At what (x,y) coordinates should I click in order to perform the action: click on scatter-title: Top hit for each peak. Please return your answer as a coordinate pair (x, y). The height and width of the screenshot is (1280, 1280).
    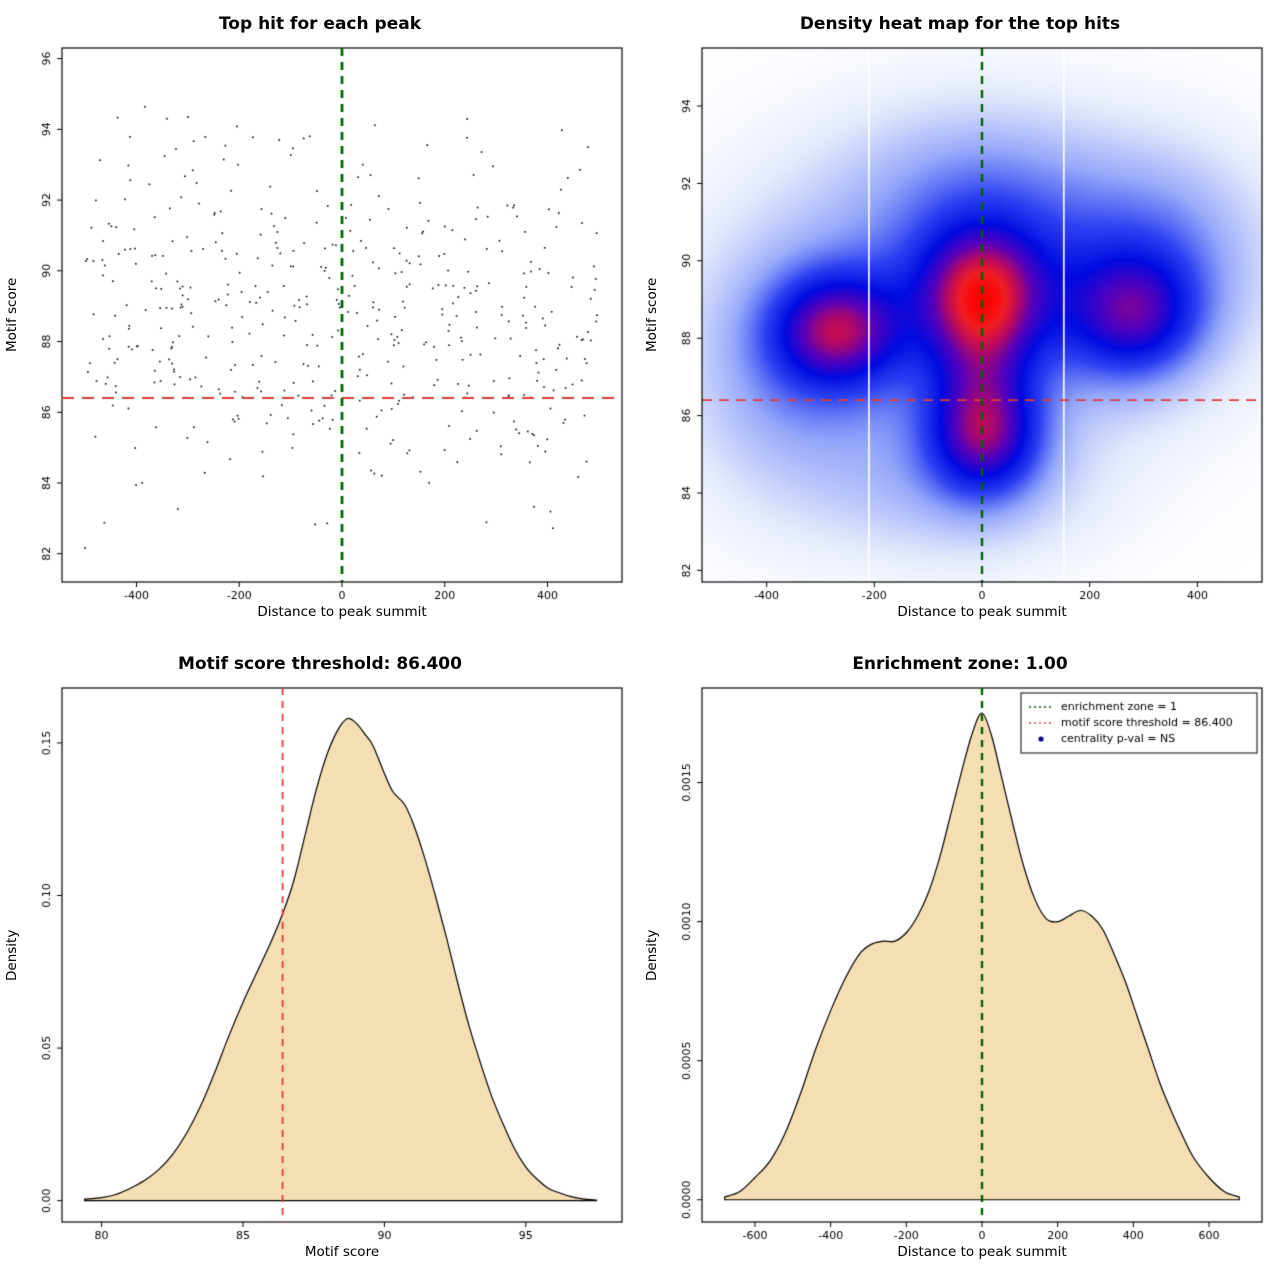
    Looking at the image, I should click on (320, 24).